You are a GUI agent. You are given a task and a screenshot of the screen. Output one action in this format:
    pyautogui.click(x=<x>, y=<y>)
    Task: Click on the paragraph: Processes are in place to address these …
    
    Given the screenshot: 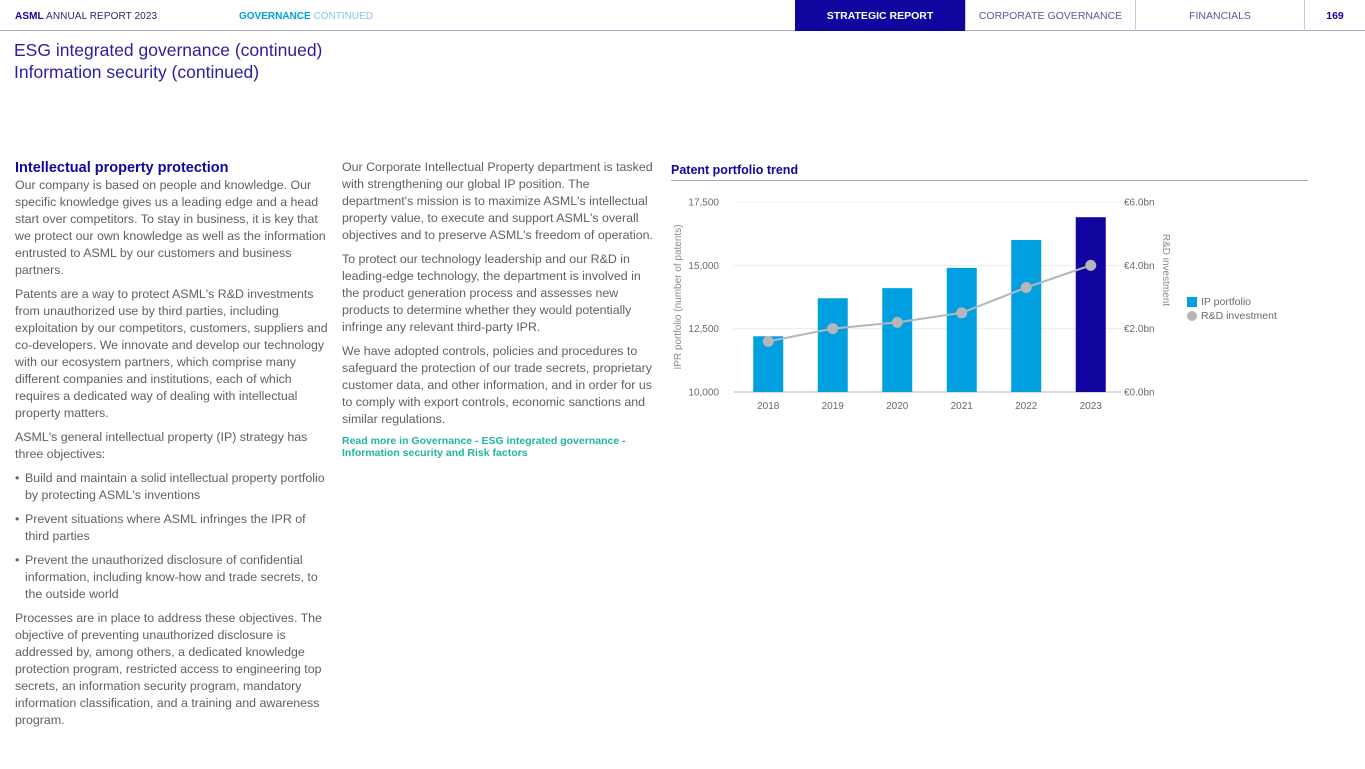 What is the action you would take?
    pyautogui.click(x=168, y=669)
    